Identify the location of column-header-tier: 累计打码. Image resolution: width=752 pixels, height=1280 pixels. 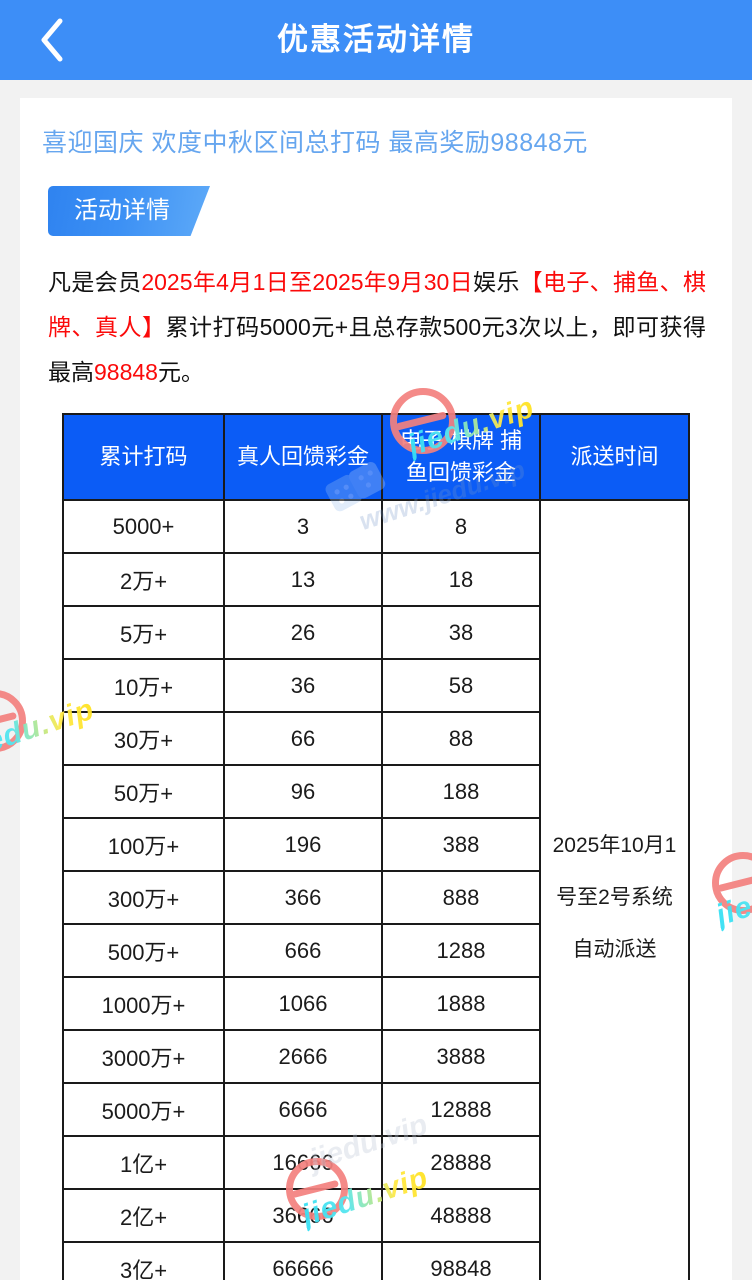
(143, 457).